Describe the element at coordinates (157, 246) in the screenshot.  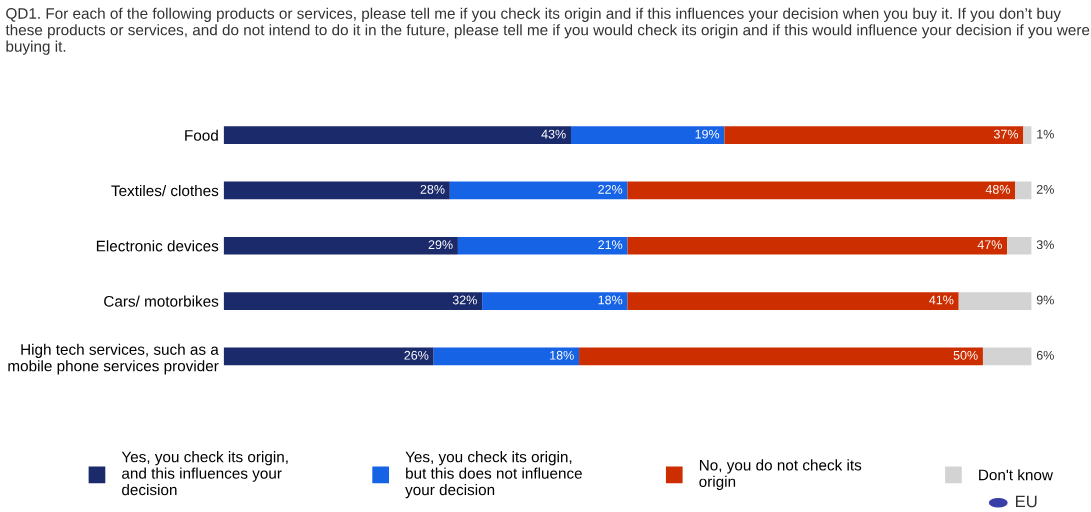
I see `y-tick-label: Electronic devices` at that location.